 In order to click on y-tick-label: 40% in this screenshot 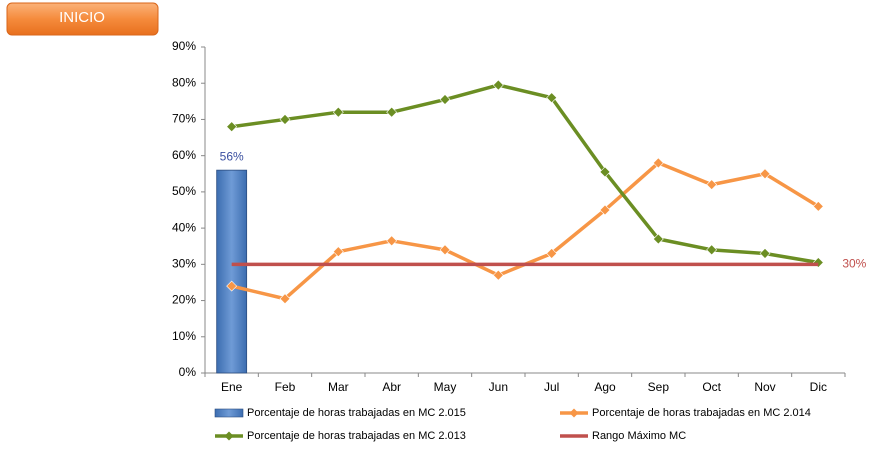, I will do `click(184, 227)`.